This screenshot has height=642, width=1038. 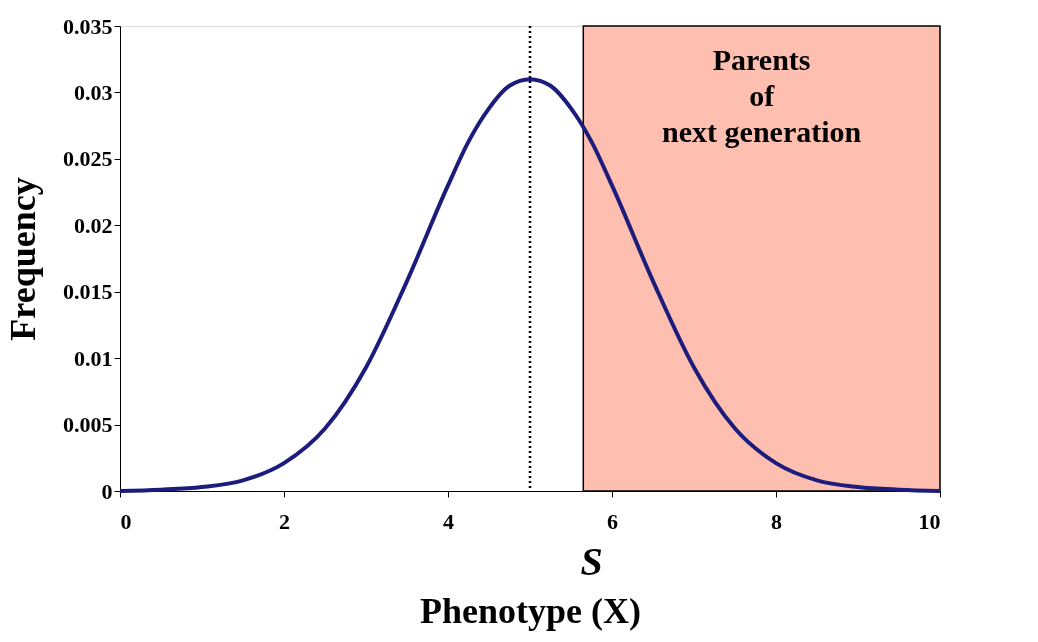 I want to click on y-tick-label: 0, so click(x=107, y=491).